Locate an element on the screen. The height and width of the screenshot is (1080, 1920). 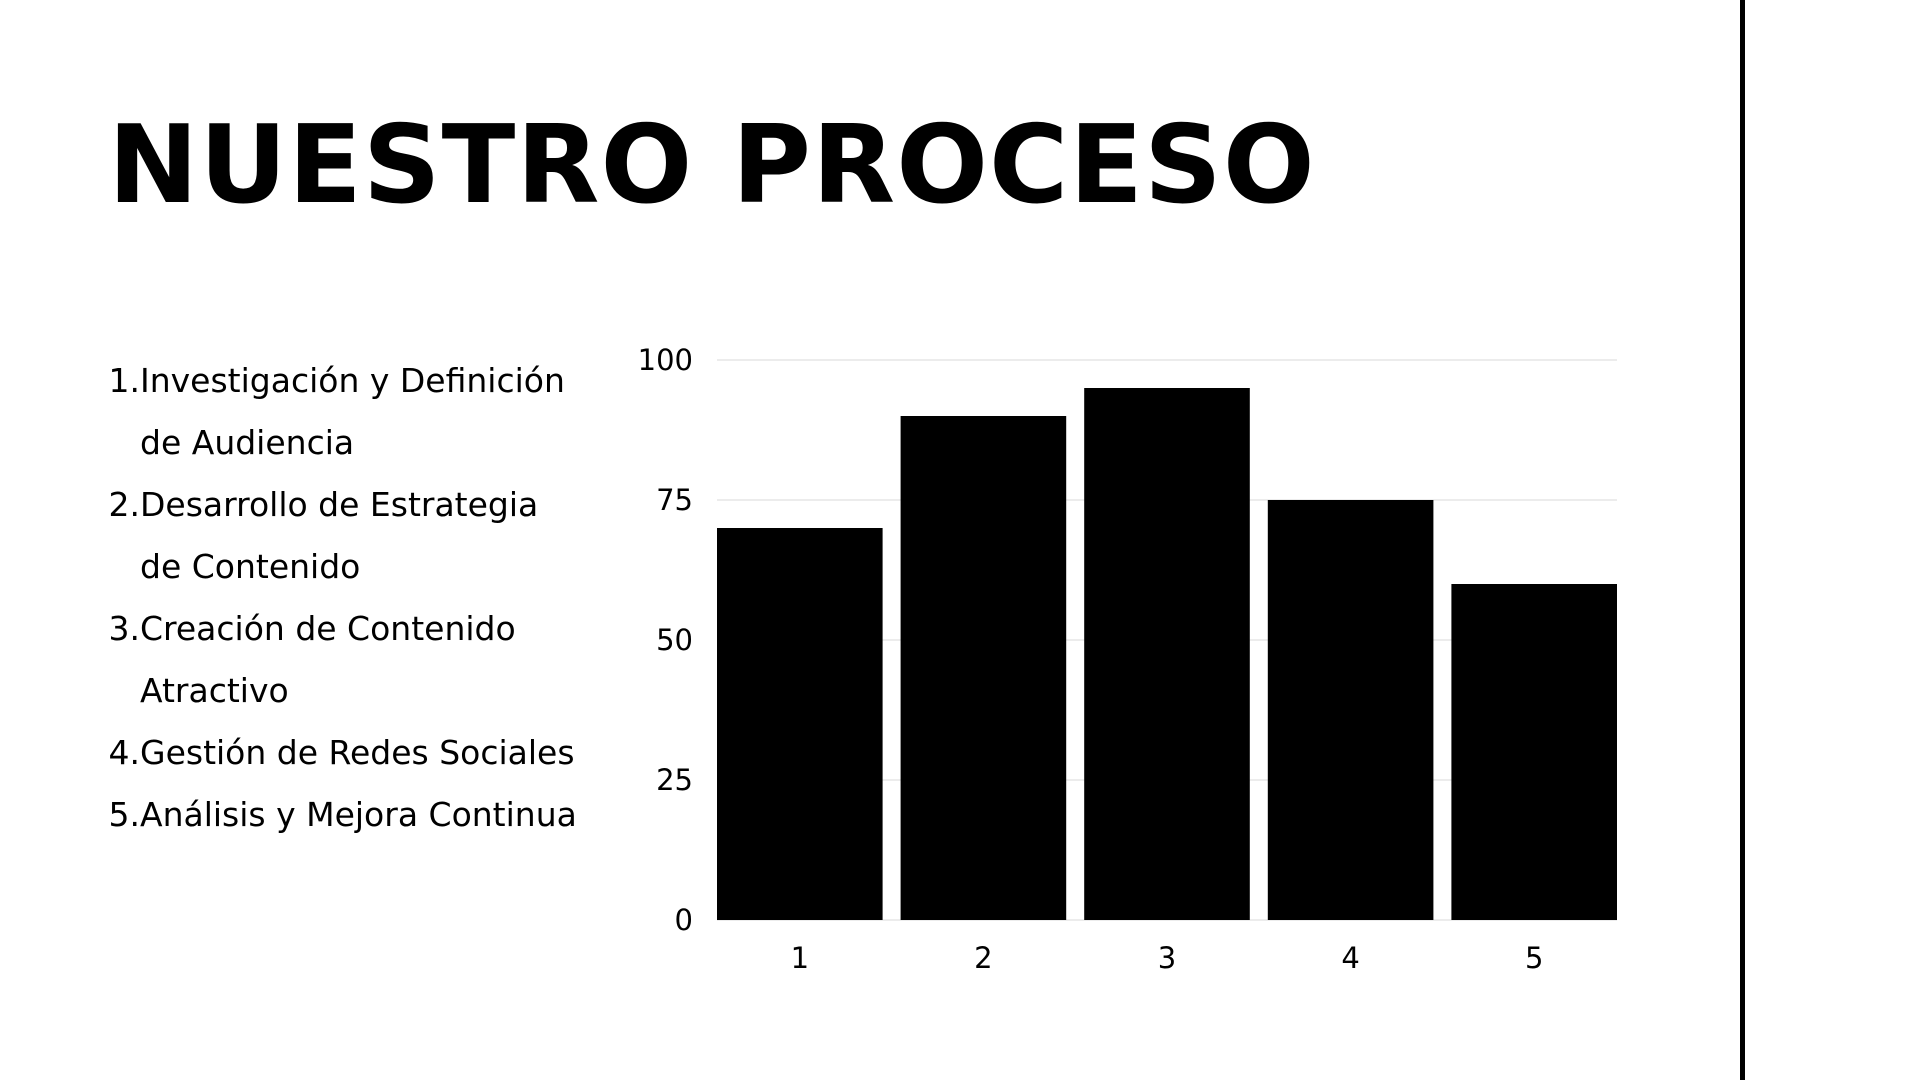
step-label: Desarrollo de Estrategia de Contenido is located at coordinates (339, 535).